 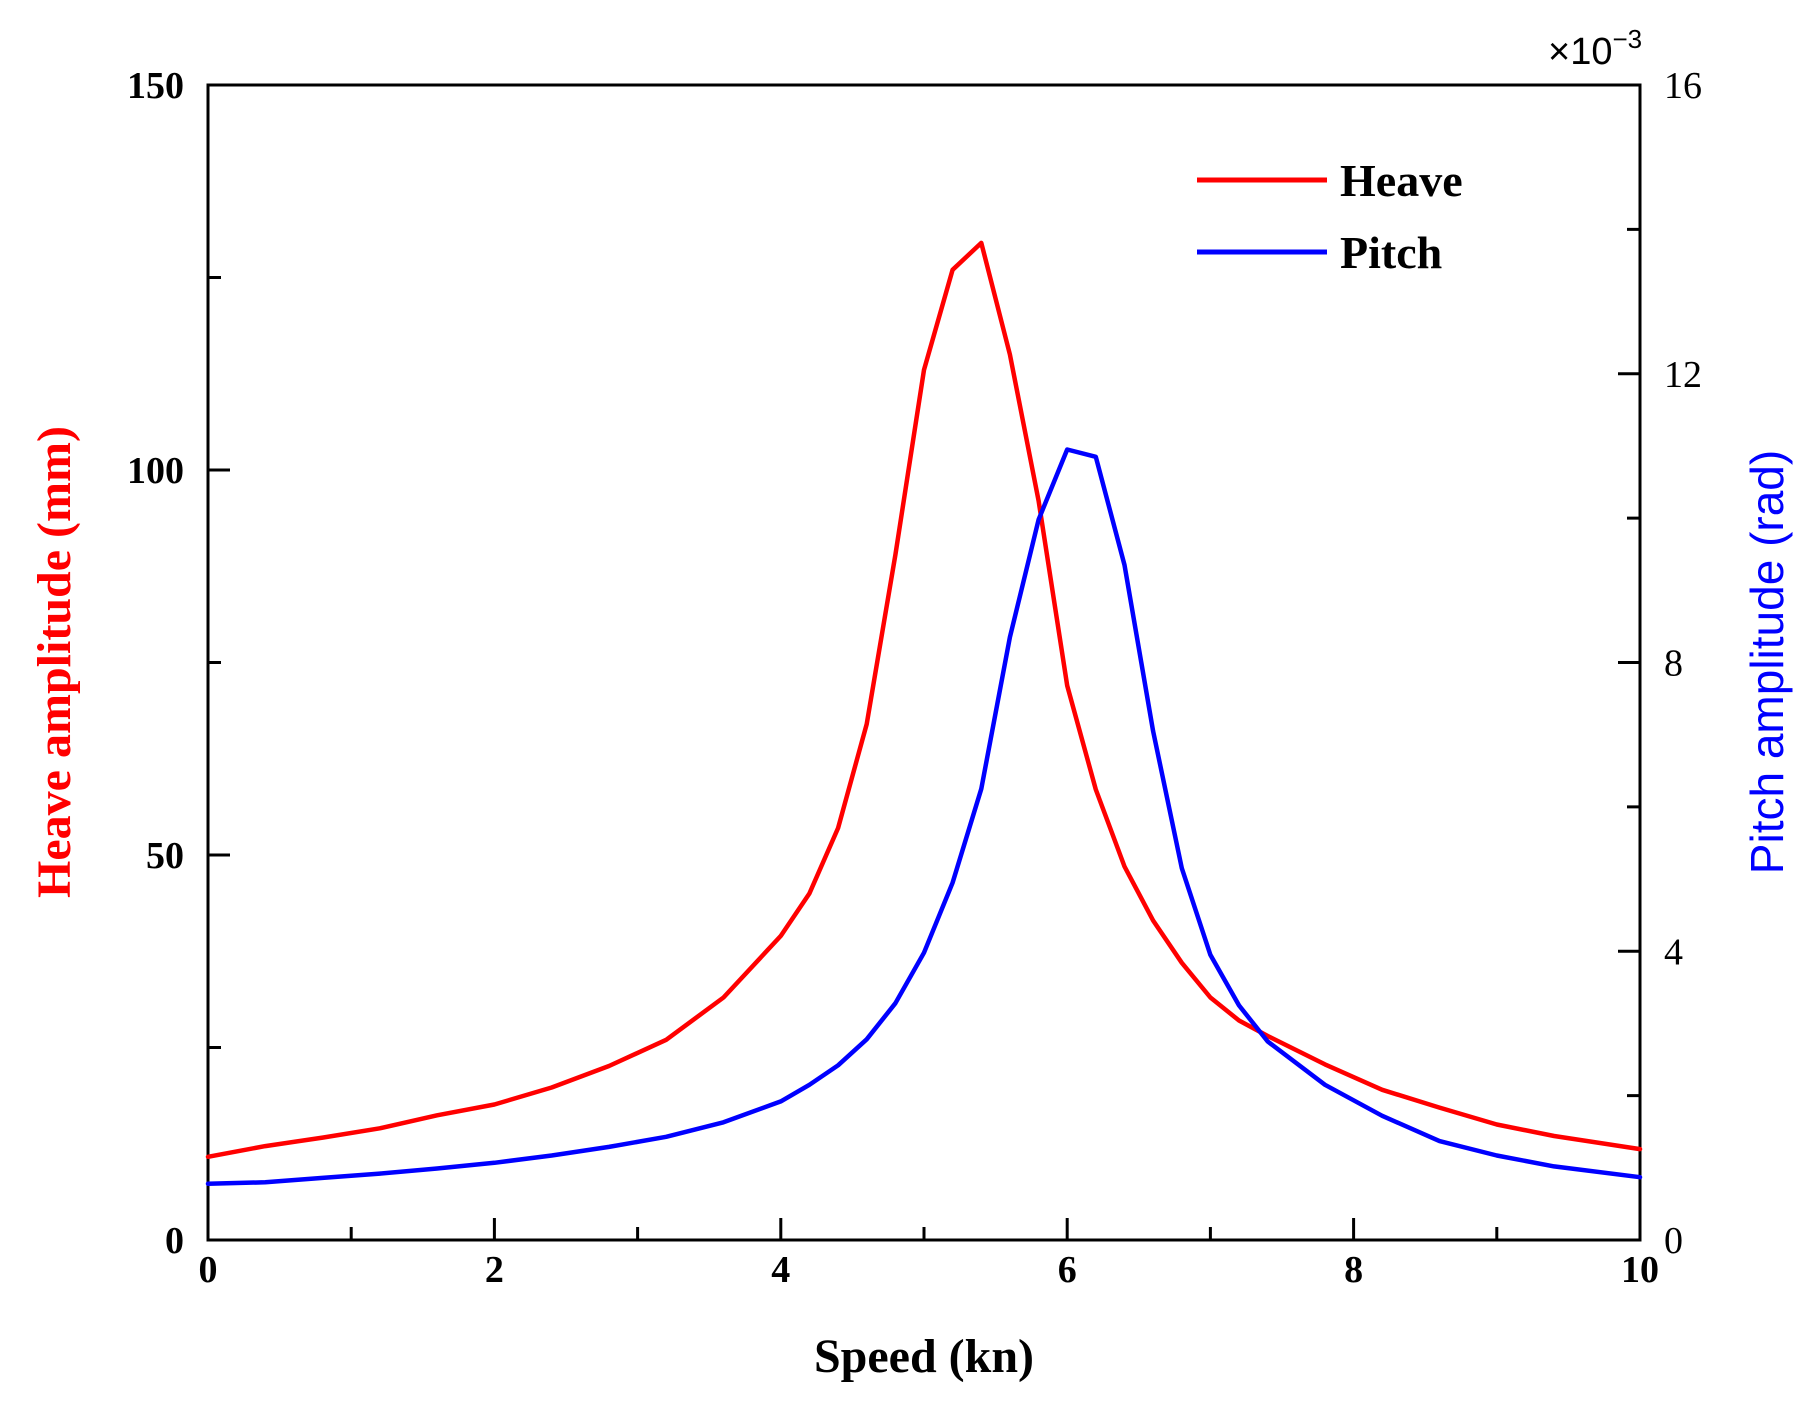 What do you see at coordinates (1640, 1270) in the screenshot?
I see `x-tick-label: 10` at bounding box center [1640, 1270].